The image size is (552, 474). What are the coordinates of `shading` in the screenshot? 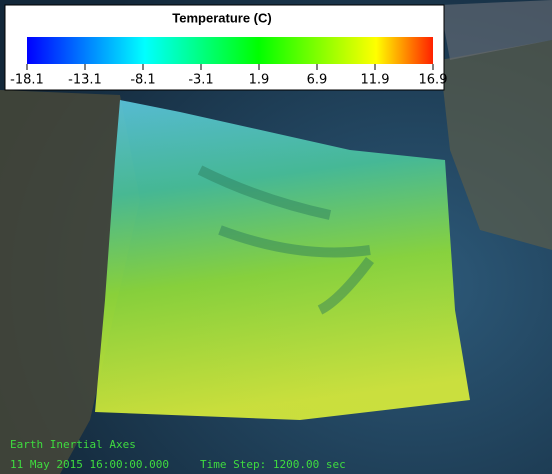 It's located at (285, 240).